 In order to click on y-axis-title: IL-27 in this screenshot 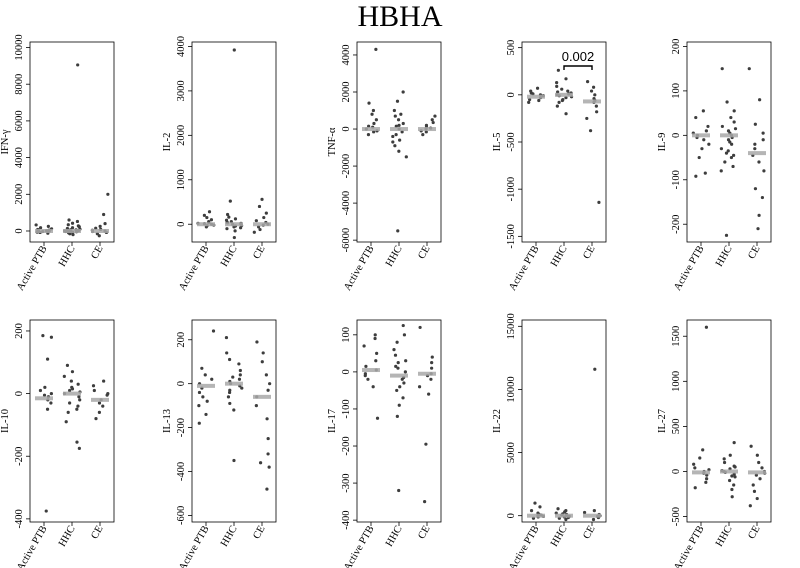, I will do `click(662, 421)`.